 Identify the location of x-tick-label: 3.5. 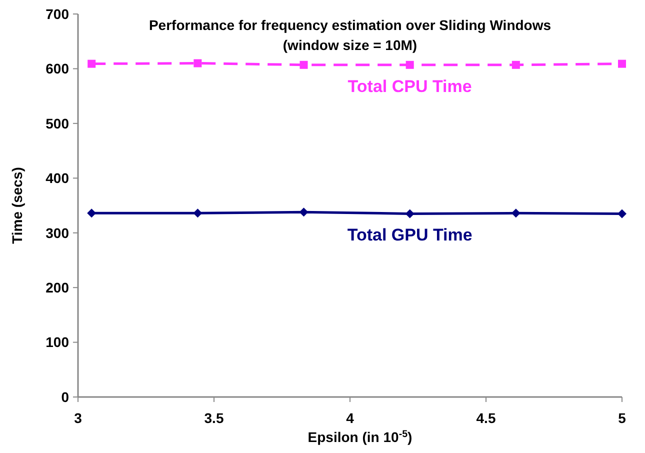
(214, 418).